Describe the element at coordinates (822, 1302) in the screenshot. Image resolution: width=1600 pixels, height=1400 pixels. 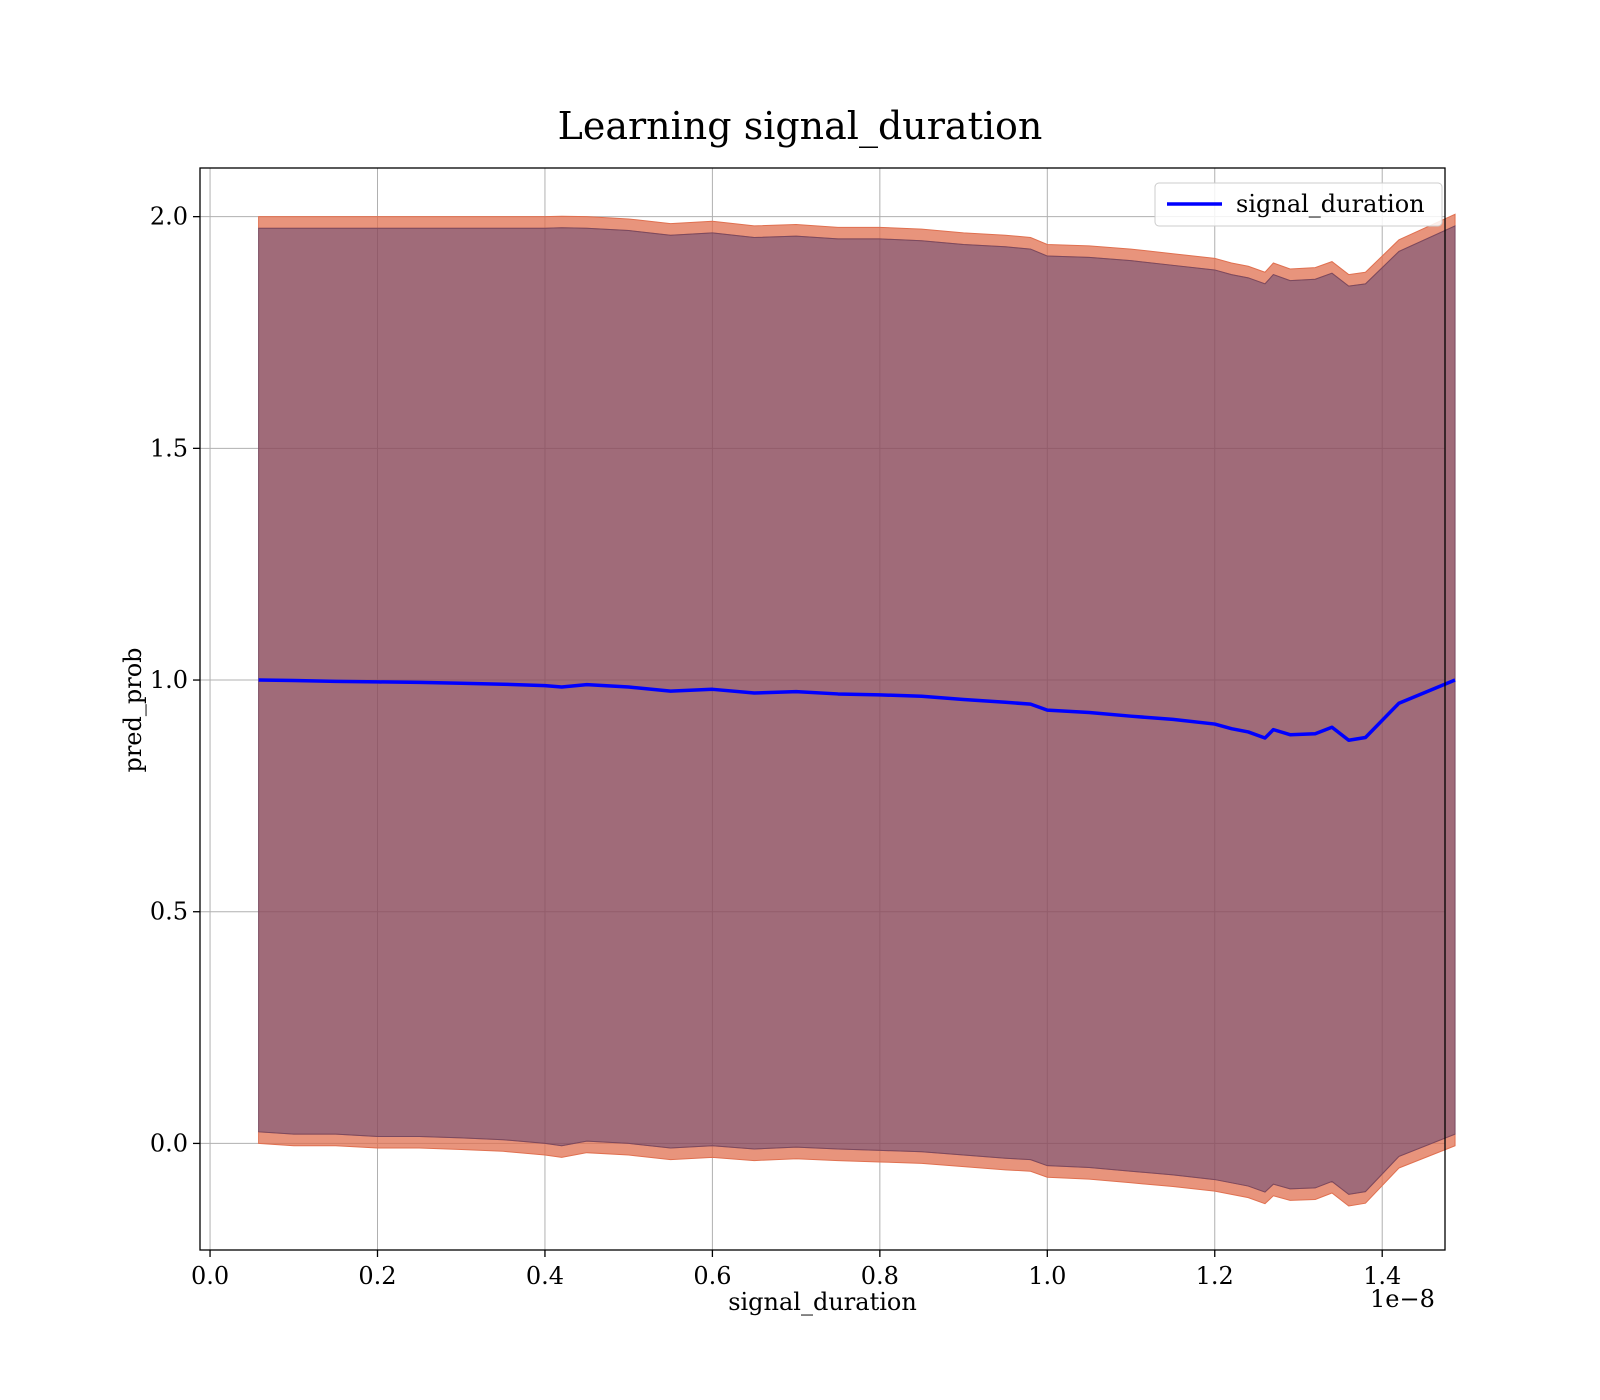
I see `x-axis-label: signal_duration` at that location.